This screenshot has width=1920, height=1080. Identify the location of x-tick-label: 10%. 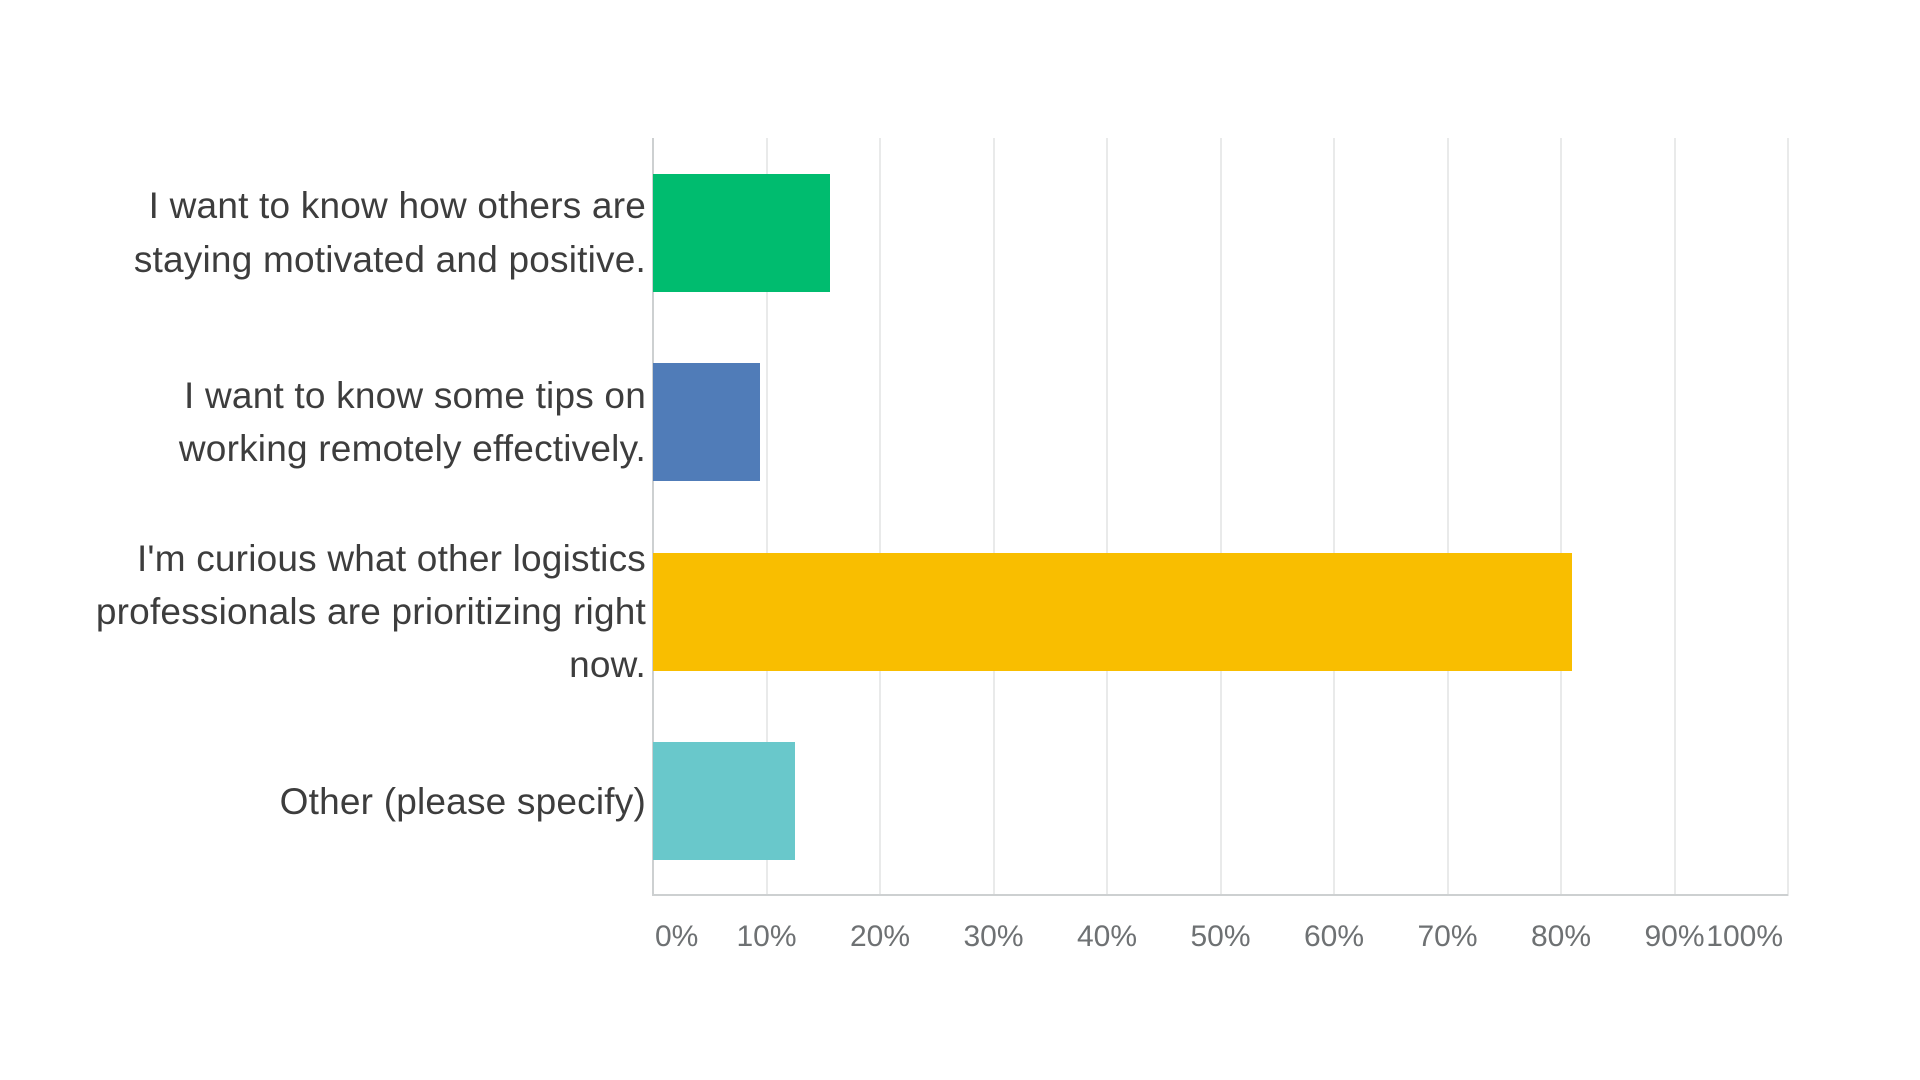
(766, 936).